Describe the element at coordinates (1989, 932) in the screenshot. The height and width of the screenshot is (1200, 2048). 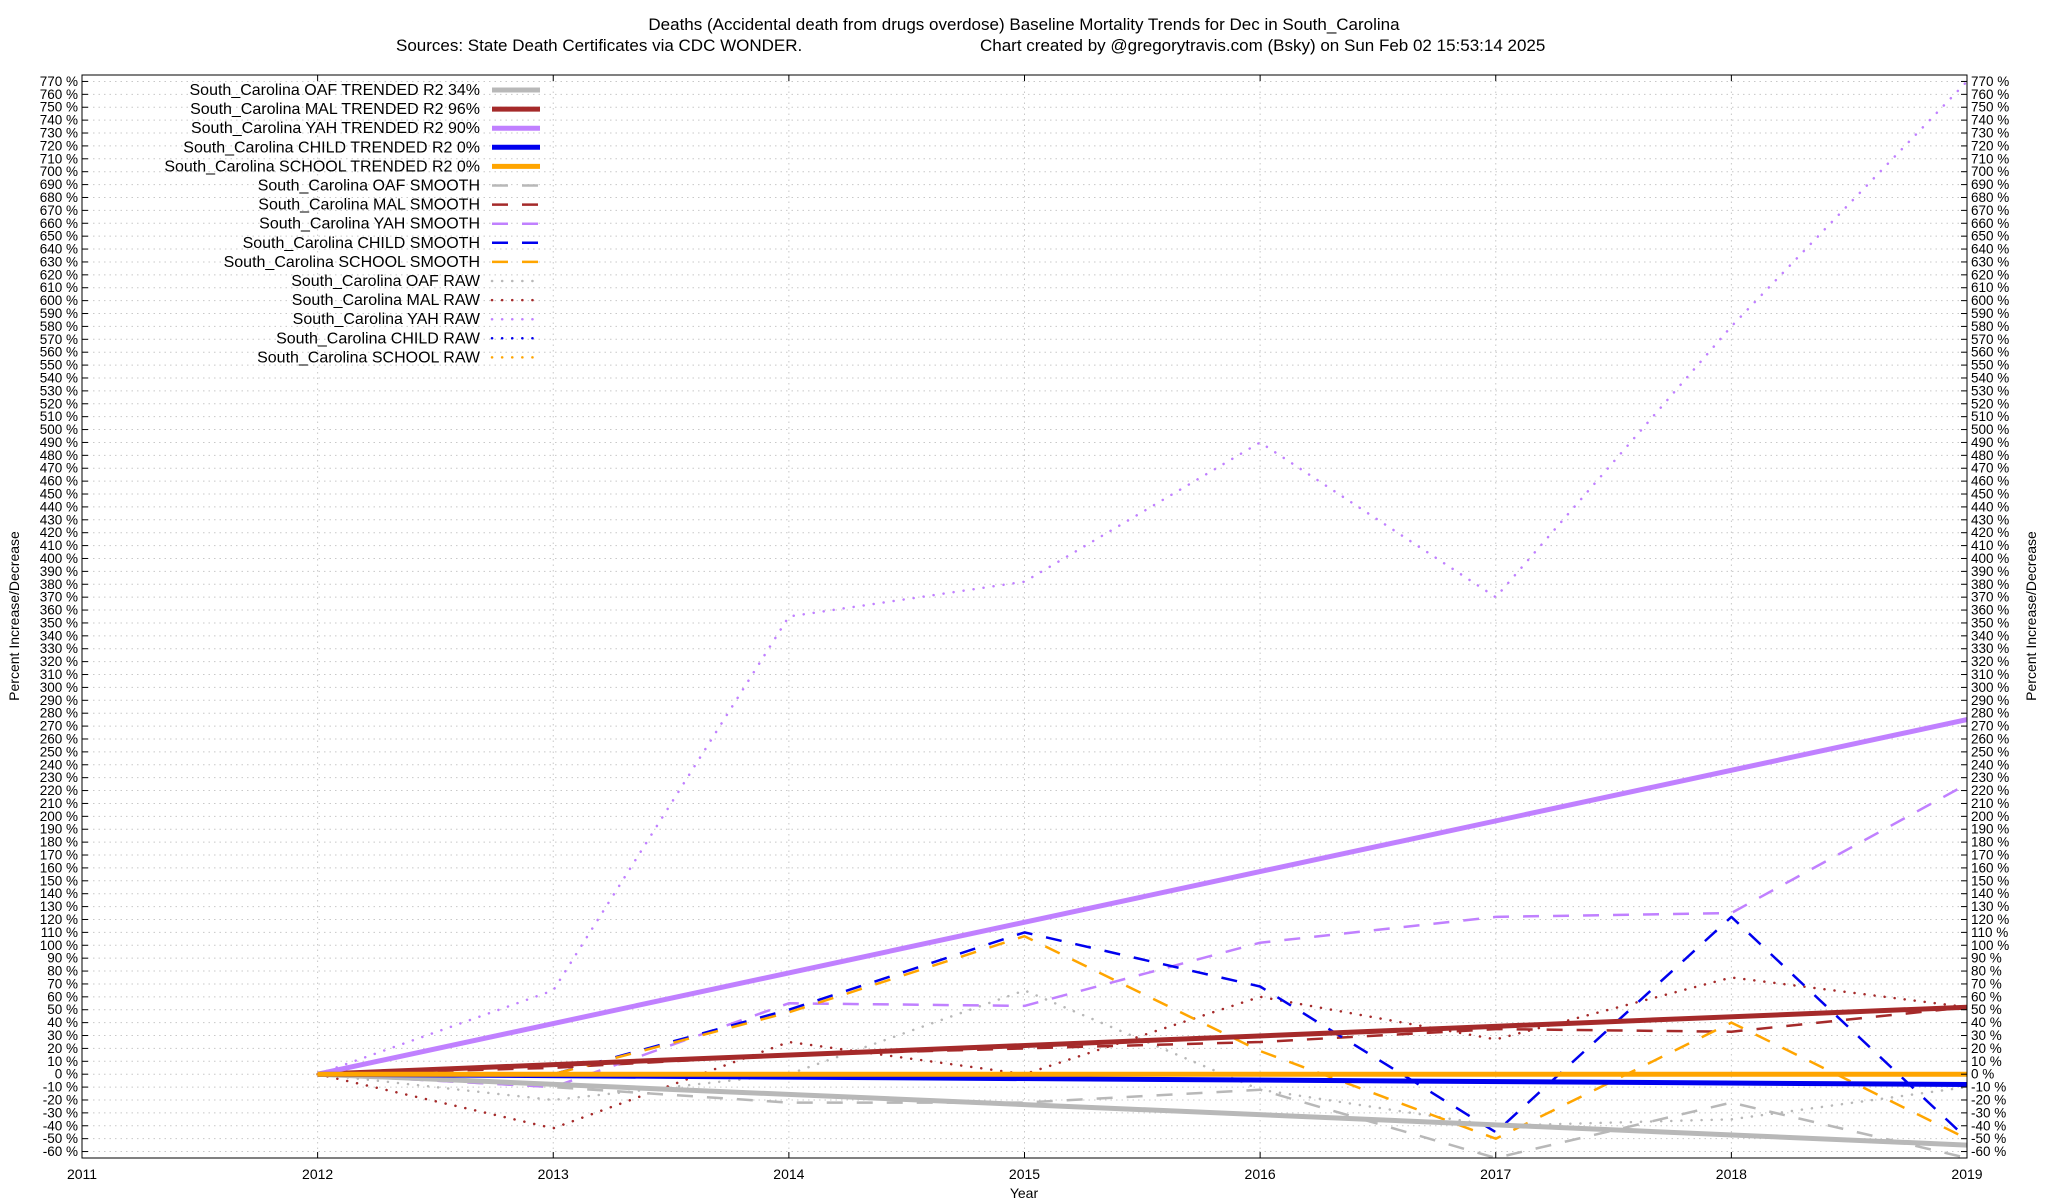
I see `y-tick-label-right: 110 %` at that location.